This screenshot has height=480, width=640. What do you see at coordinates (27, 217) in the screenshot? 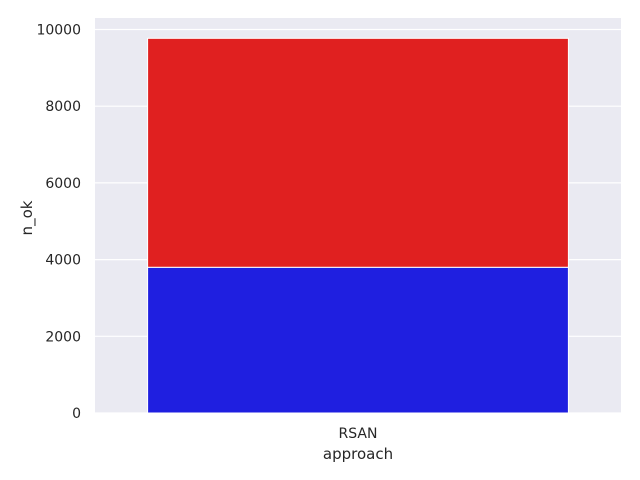
I see `y-axis-label: n_ok` at bounding box center [27, 217].